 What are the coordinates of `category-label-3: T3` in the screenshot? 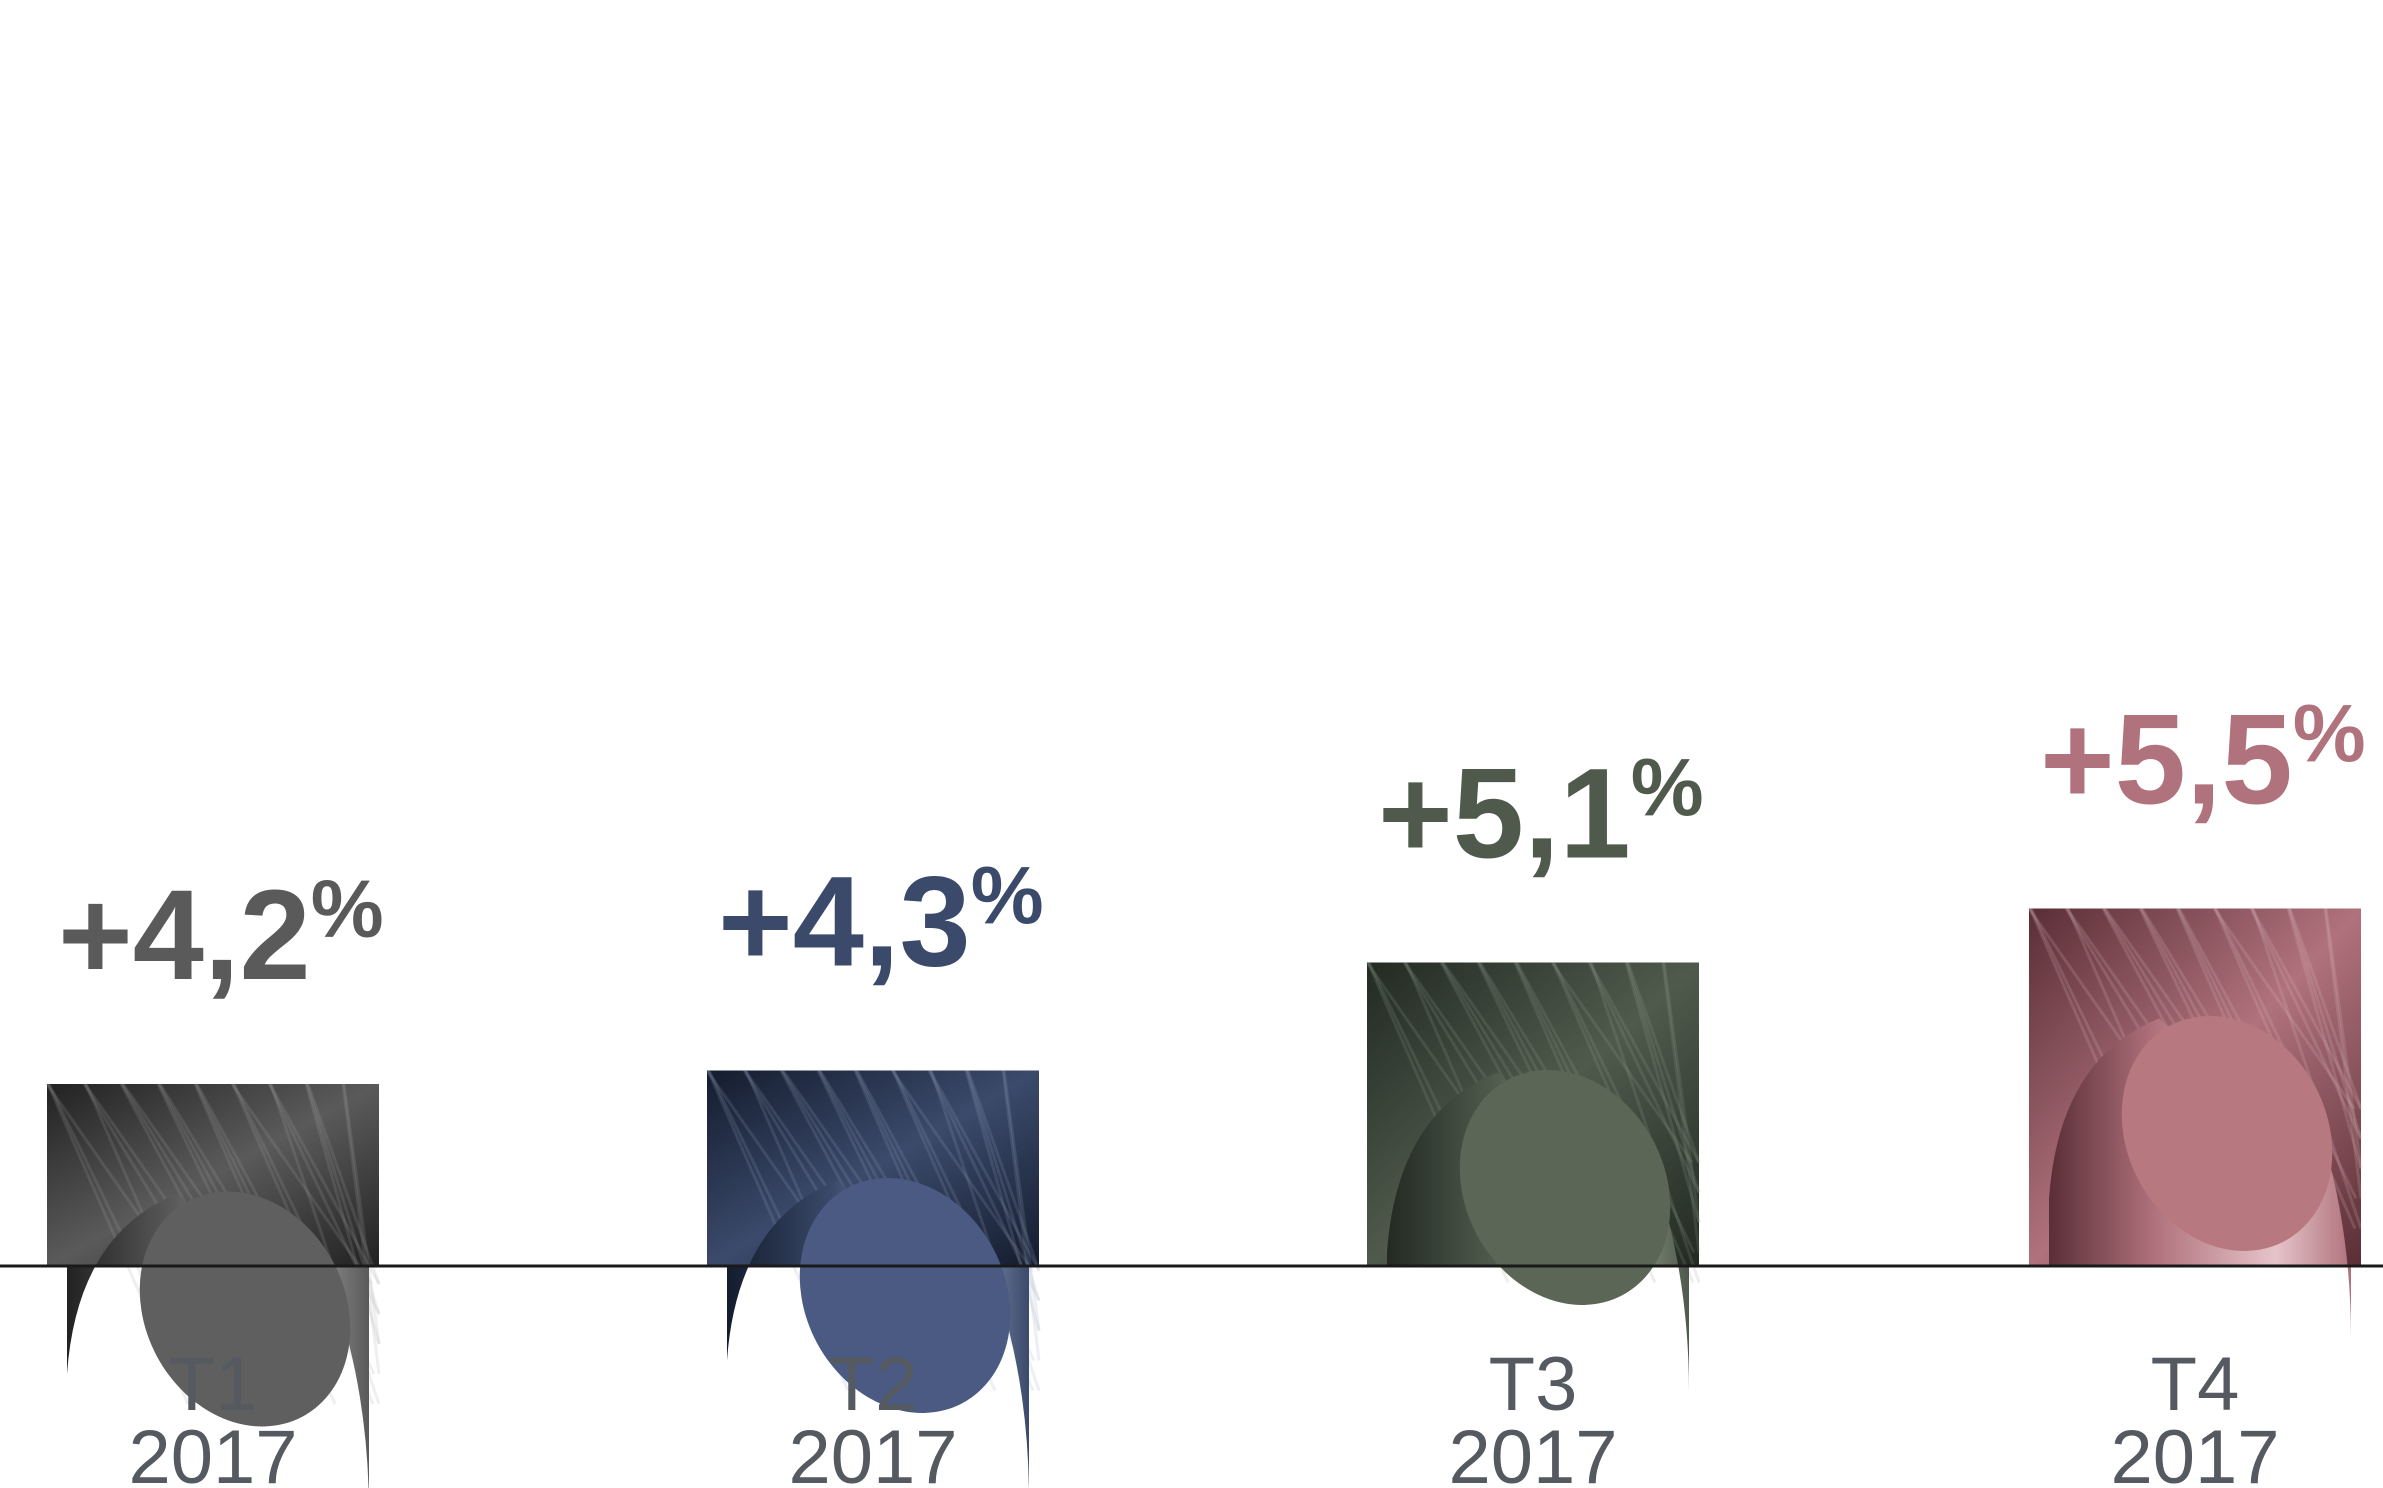 It's located at (1533, 1384).